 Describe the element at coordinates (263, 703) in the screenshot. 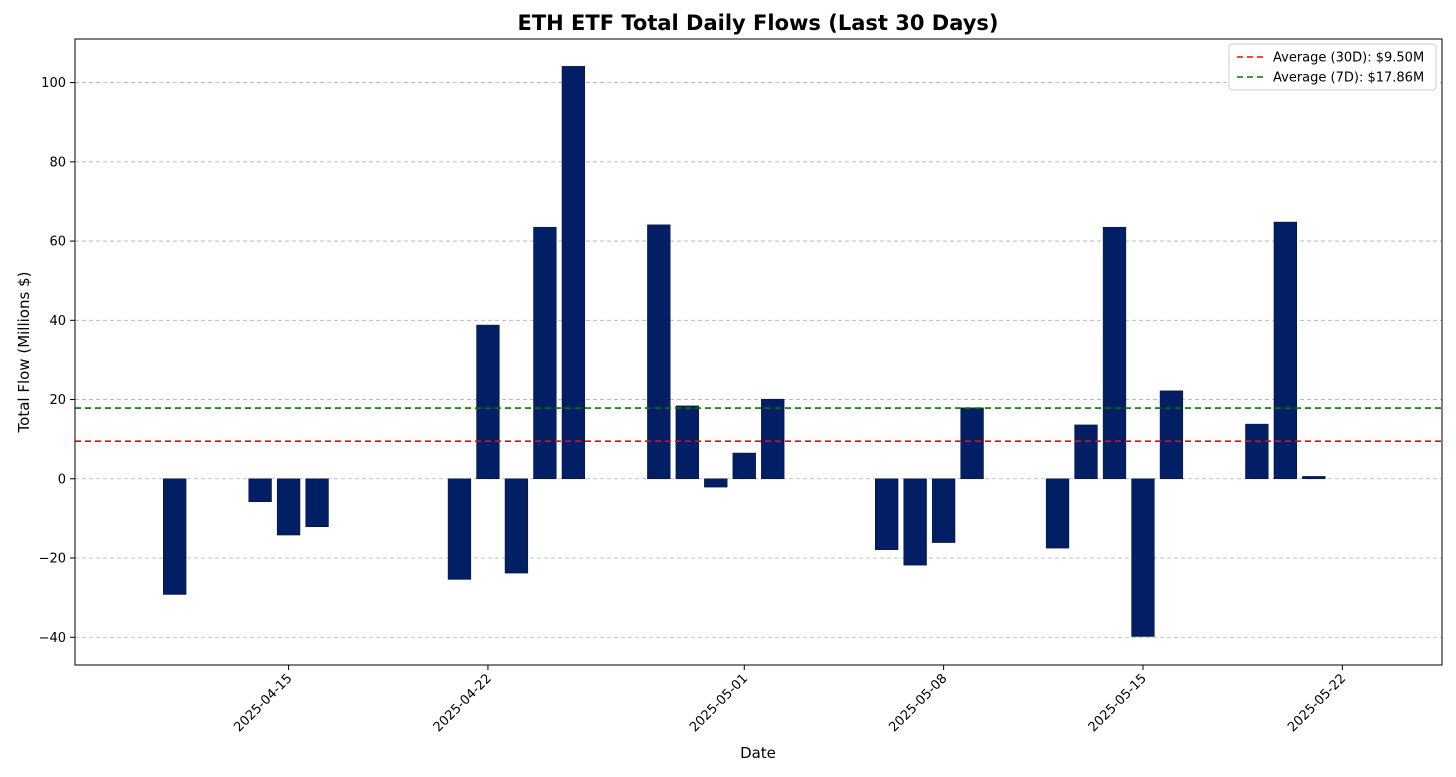

I see `x-tick-label: 2025-04-15` at that location.